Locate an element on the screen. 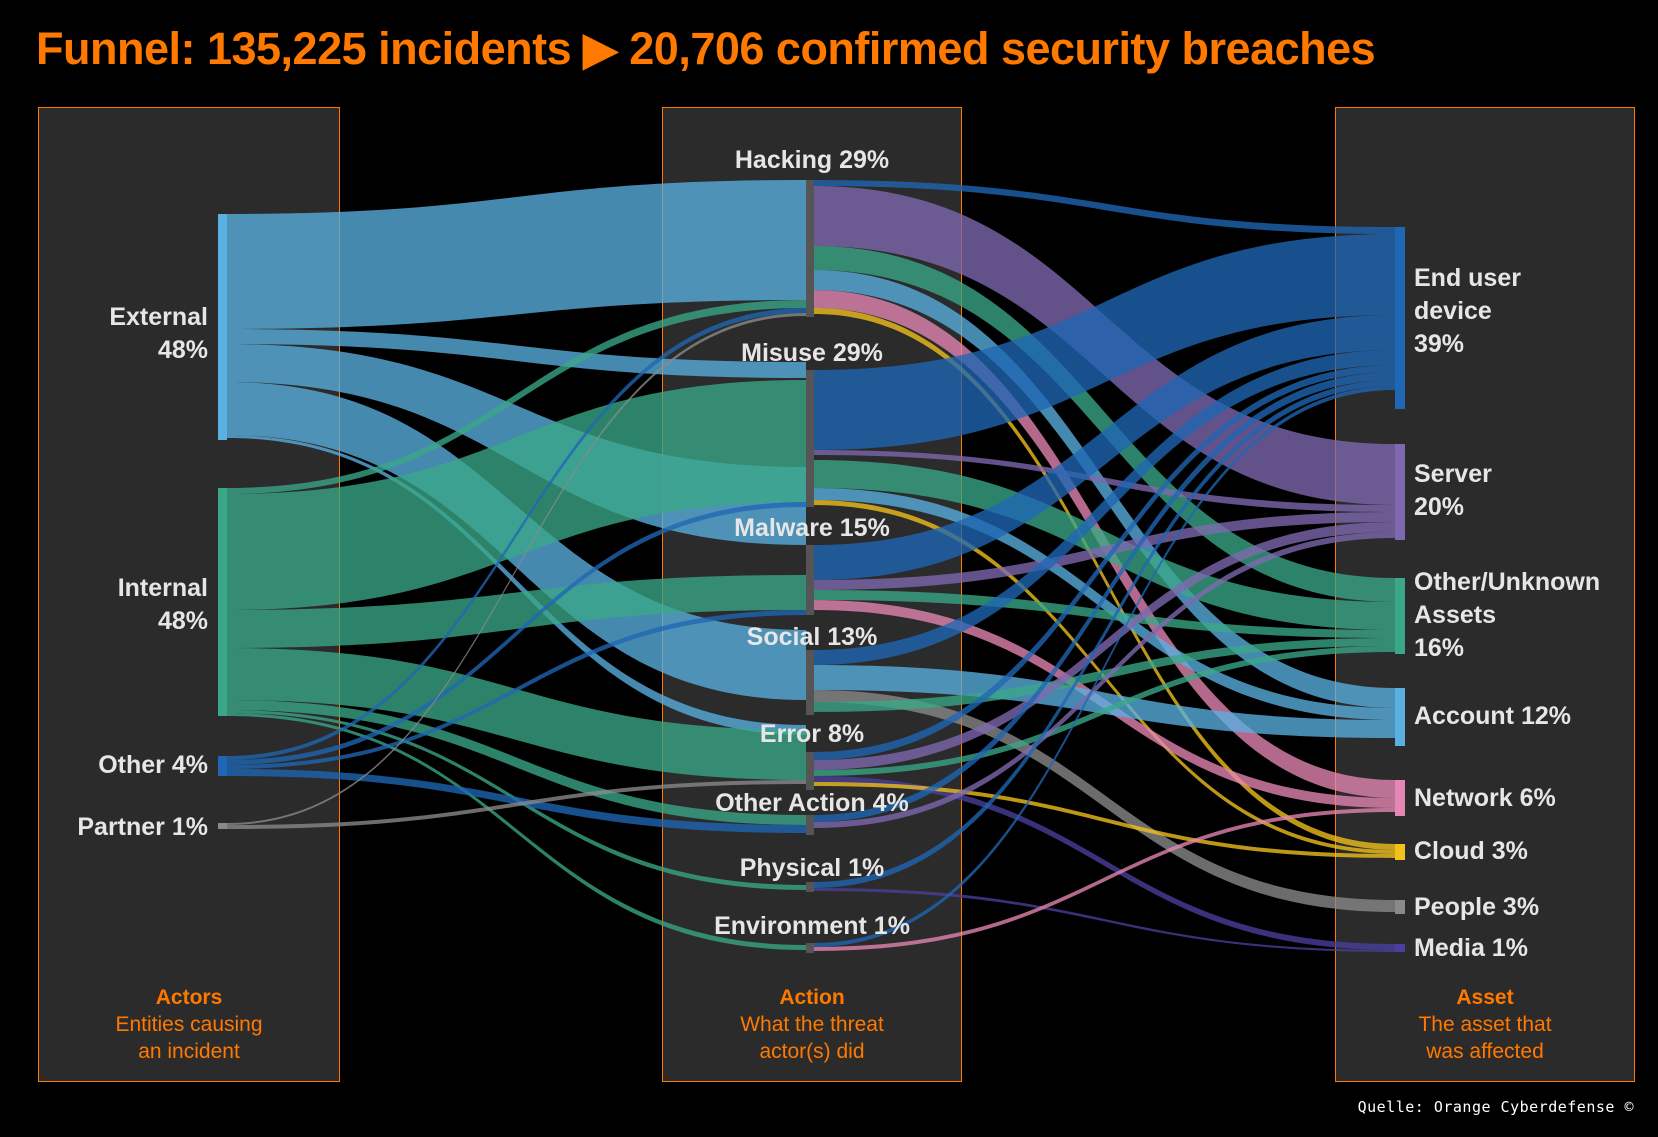 The height and width of the screenshot is (1137, 1658). other-action-to-enduser is located at coordinates (1104, 597).